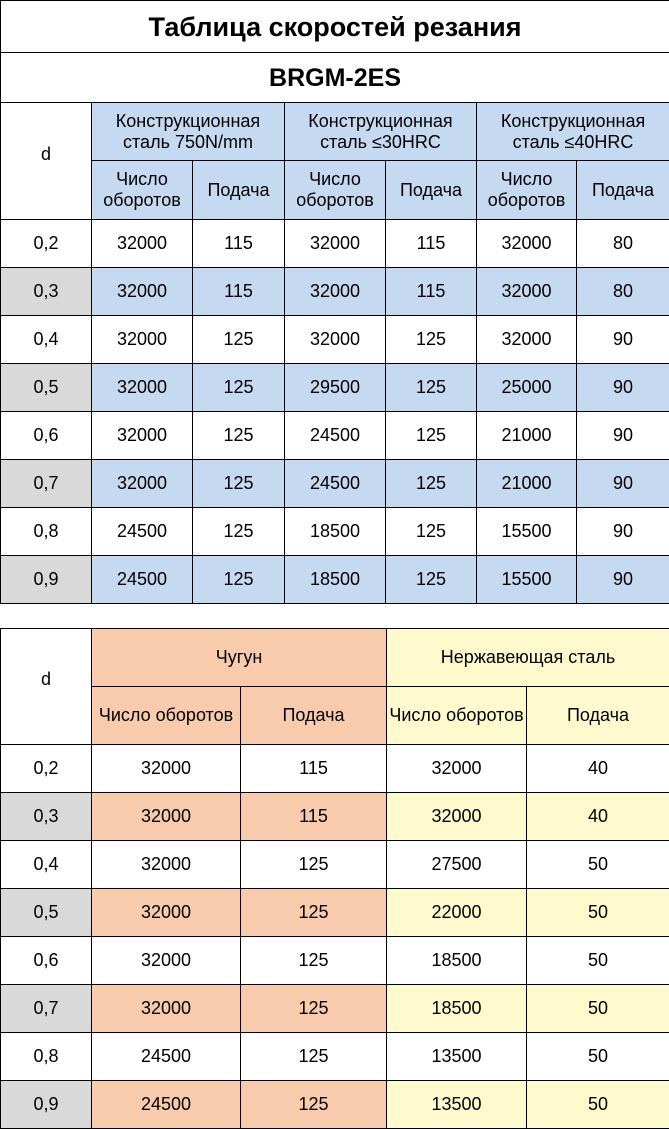 The width and height of the screenshot is (669, 1129). I want to click on group-header-stainless: Нержавеющая сталь, so click(527, 657).